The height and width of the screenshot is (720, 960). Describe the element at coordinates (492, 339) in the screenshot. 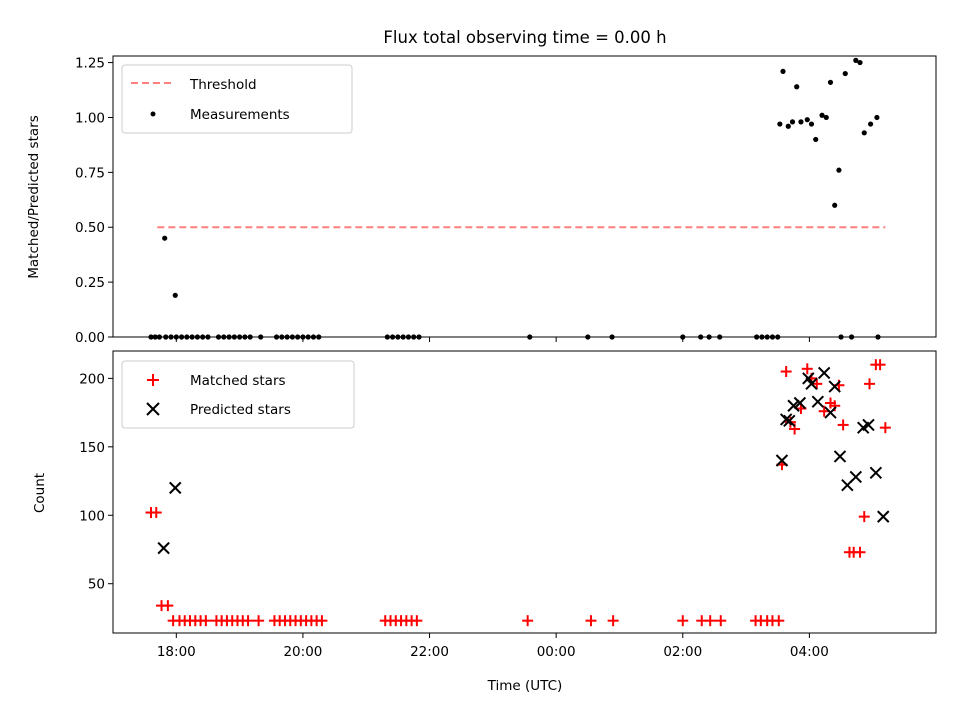

I see `top-x-ticks` at that location.